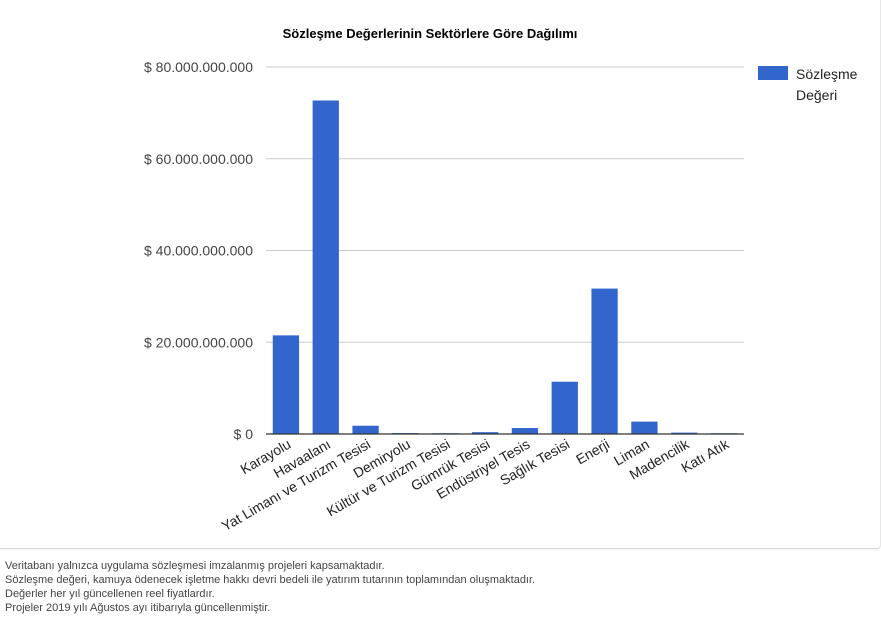  Describe the element at coordinates (198, 159) in the screenshot. I see `y-tick-label: $ 60.000.000.000` at that location.